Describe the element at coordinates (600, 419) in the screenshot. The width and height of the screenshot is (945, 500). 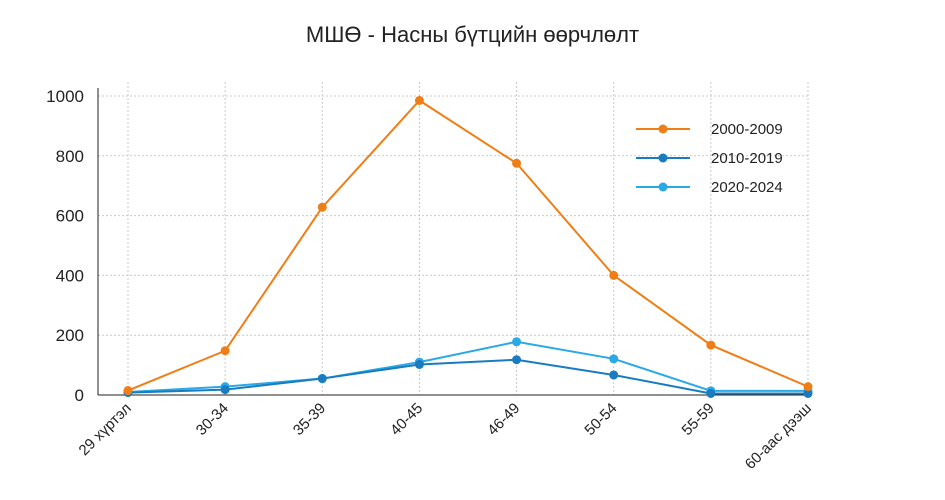
I see `x-tick-label: 50-54` at that location.